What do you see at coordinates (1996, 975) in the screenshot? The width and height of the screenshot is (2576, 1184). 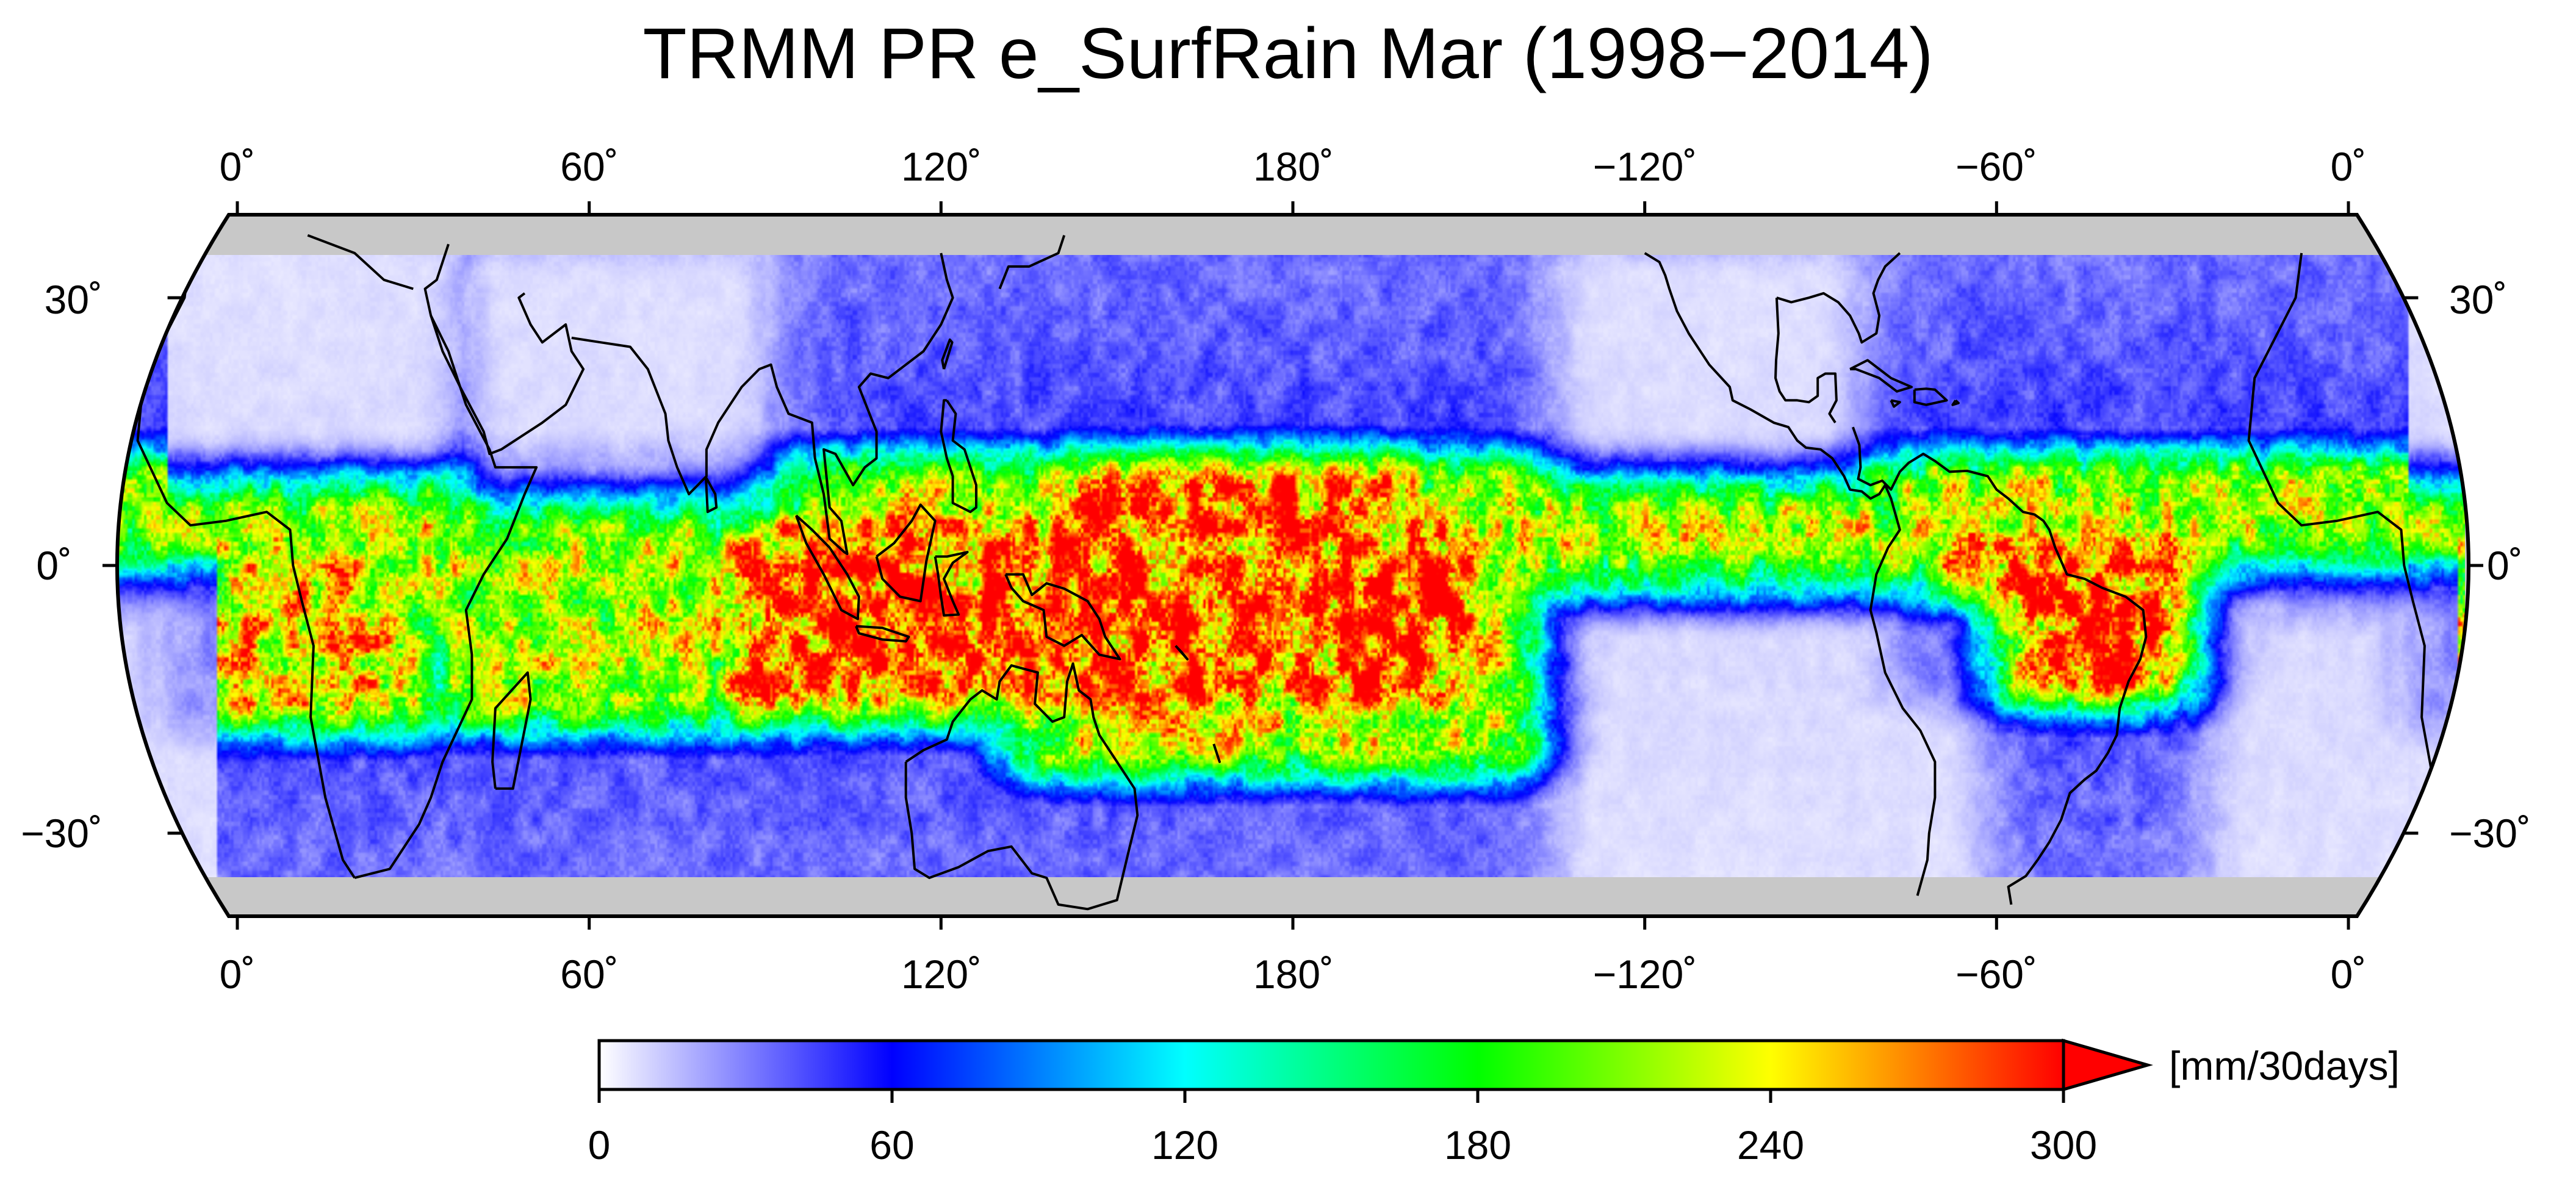 I see `lon-label-bottom: −60˚` at bounding box center [1996, 975].